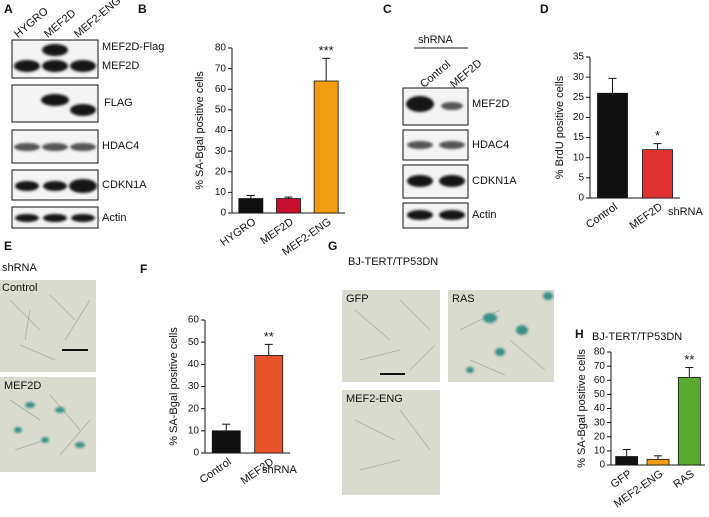 The height and width of the screenshot is (517, 709). I want to click on condition-label: RAS, so click(463, 299).